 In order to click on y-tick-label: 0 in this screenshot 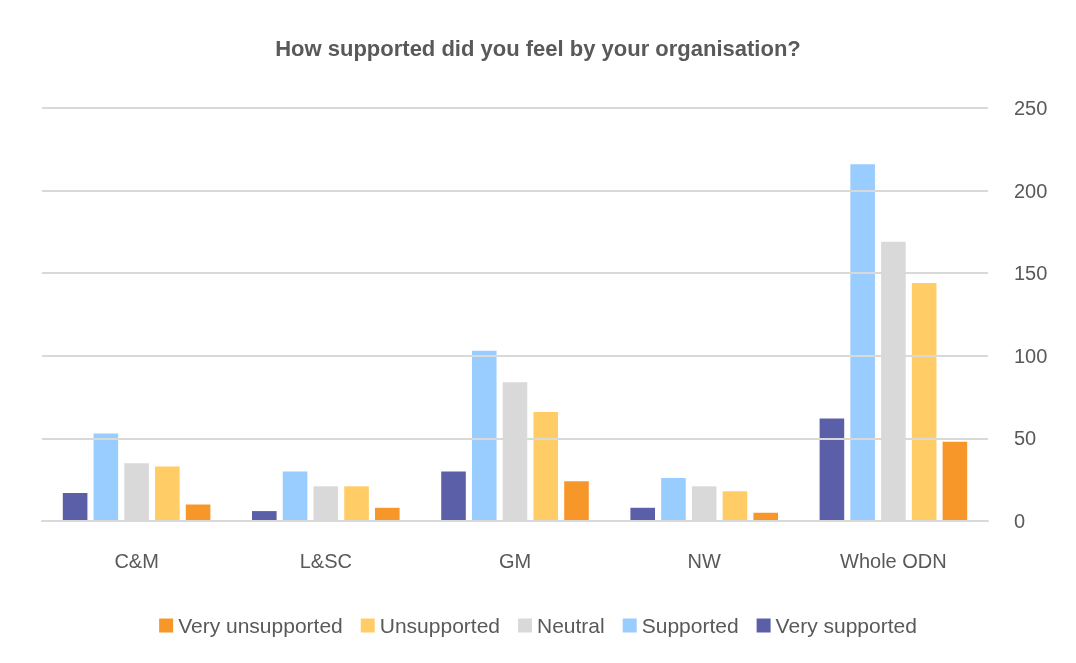, I will do `click(1020, 521)`.